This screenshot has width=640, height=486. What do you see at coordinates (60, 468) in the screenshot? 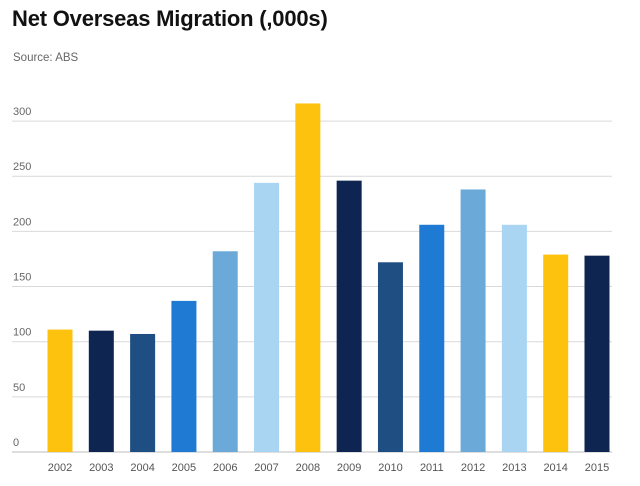
I see `x-tick-label: 2002` at bounding box center [60, 468].